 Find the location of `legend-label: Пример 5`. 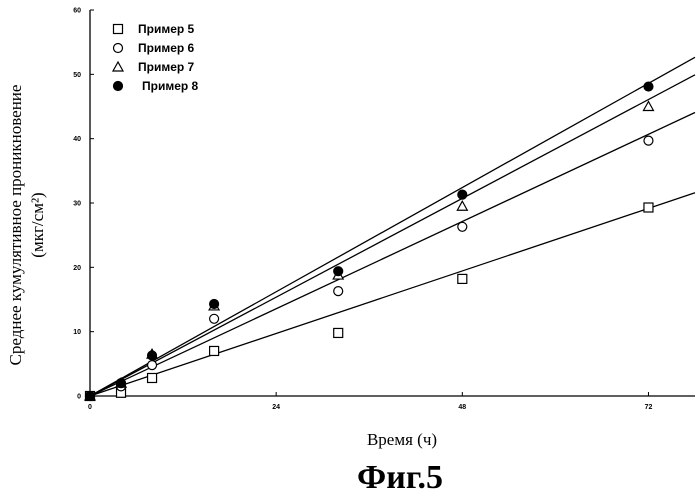

legend-label: Пример 5 is located at coordinates (166, 29).